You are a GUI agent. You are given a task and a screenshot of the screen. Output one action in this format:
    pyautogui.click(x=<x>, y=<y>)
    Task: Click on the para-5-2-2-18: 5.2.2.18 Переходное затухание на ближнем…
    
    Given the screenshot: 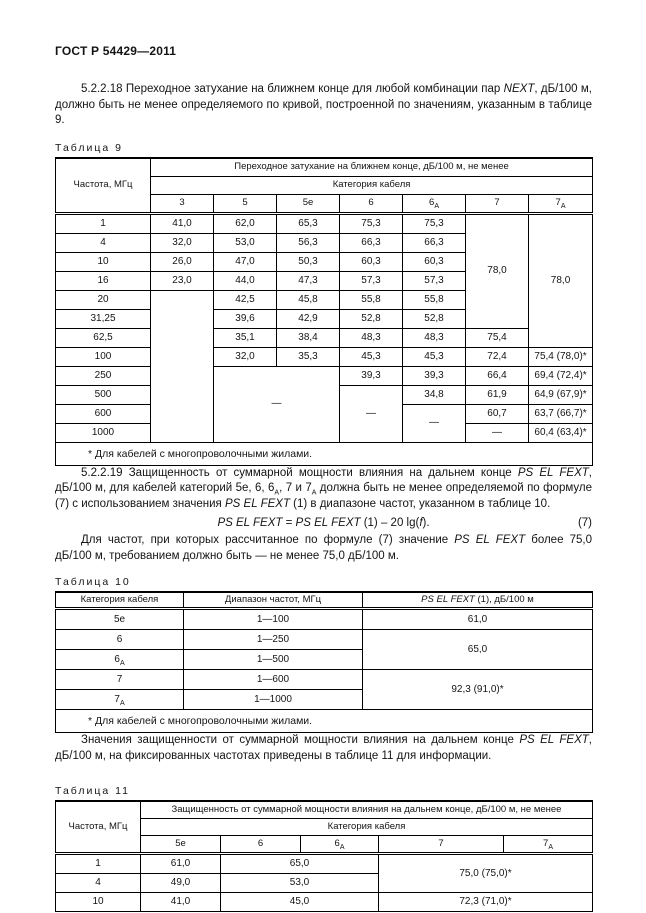 What is the action you would take?
    pyautogui.click(x=323, y=105)
    